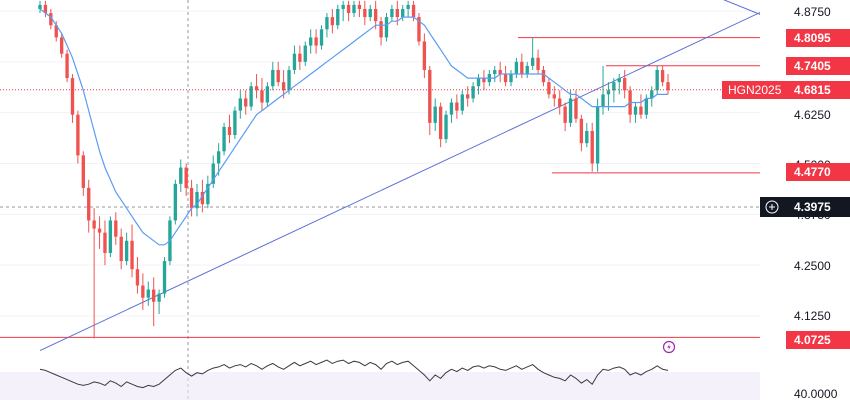  What do you see at coordinates (818, 38) in the screenshot?
I see `level-tag-4.8095: 4.8095` at bounding box center [818, 38].